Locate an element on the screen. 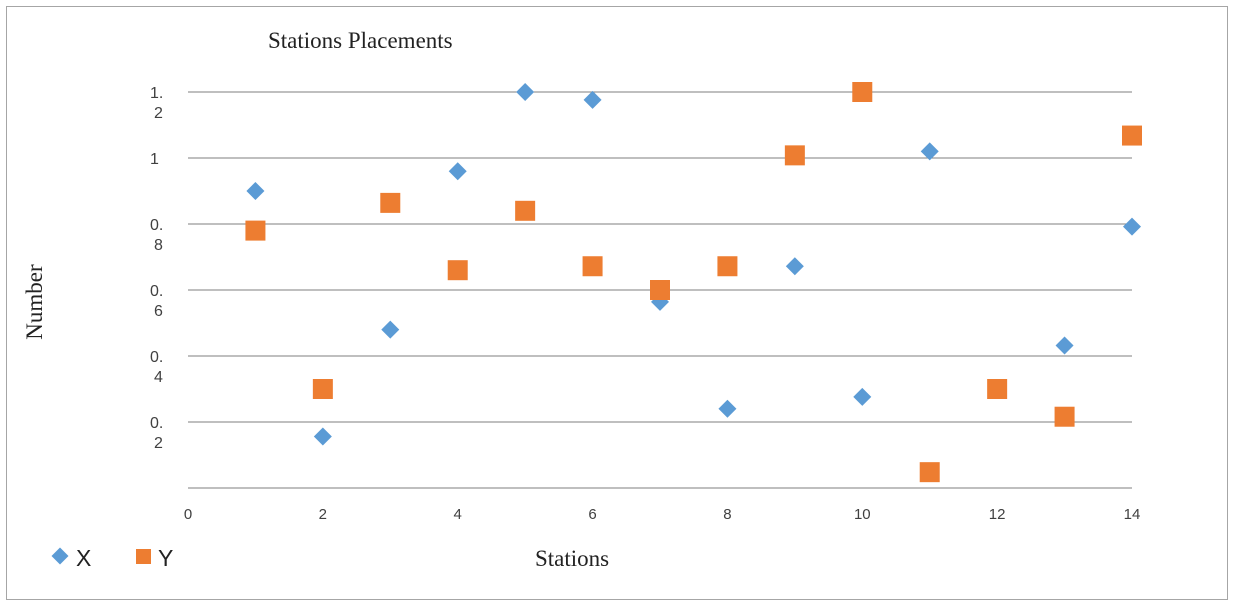 The image size is (1236, 606). y-tick-label: 0.8 is located at coordinates (156, 235).